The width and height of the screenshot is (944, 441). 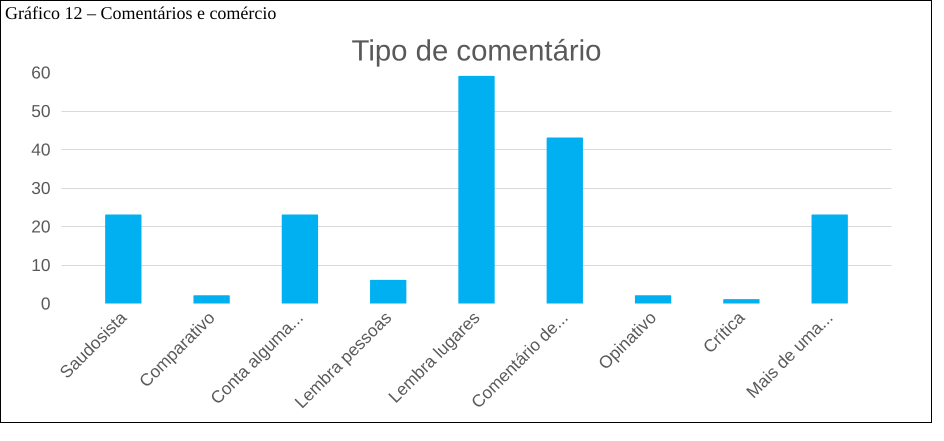 I want to click on y-tick-label: 50, so click(x=41, y=110).